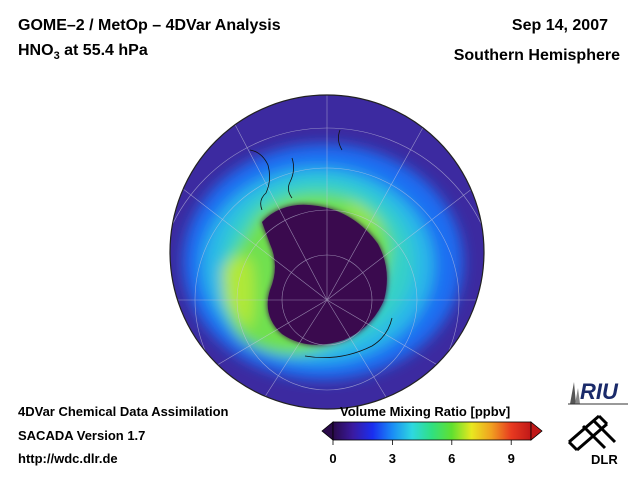 The height and width of the screenshot is (480, 640). I want to click on colorbar-tick-label: 9, so click(511, 458).